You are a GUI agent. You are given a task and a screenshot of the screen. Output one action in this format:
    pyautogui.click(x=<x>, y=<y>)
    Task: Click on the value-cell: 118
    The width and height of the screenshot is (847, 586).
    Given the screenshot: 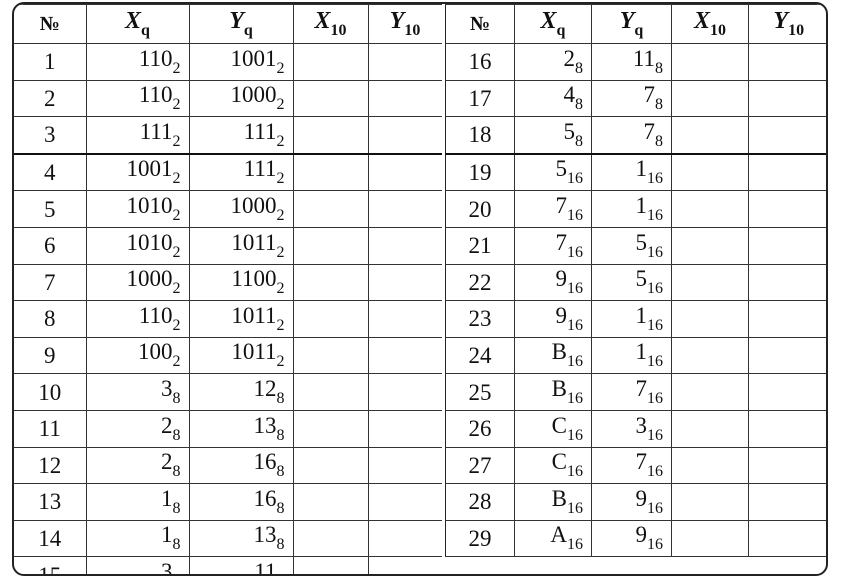 What is the action you would take?
    pyautogui.click(x=241, y=565)
    